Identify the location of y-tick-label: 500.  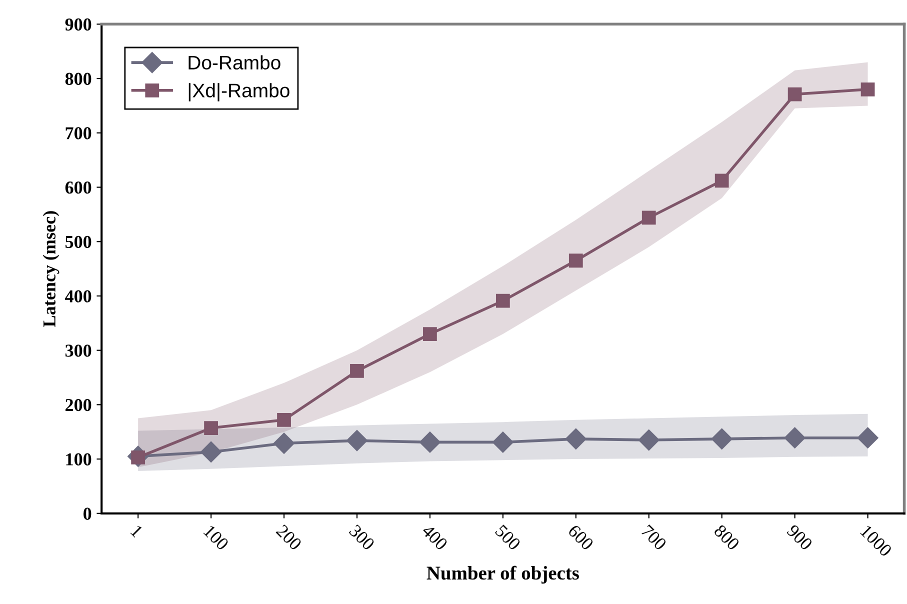
(79, 242).